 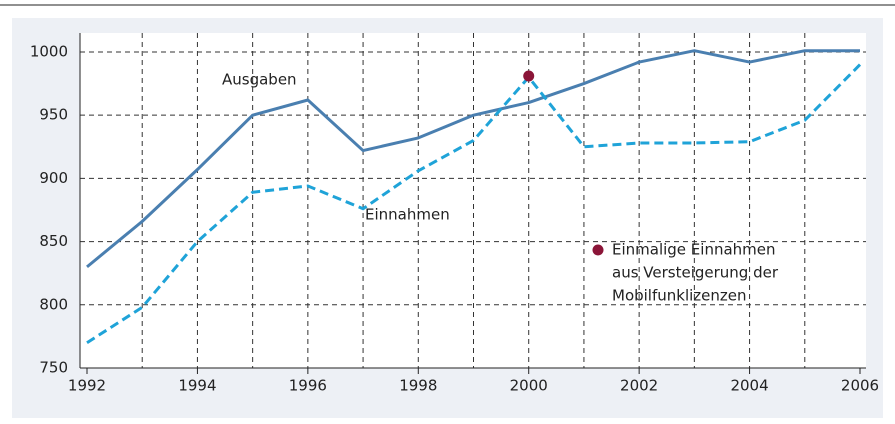 I want to click on y-tick-label: 850, so click(x=53, y=241).